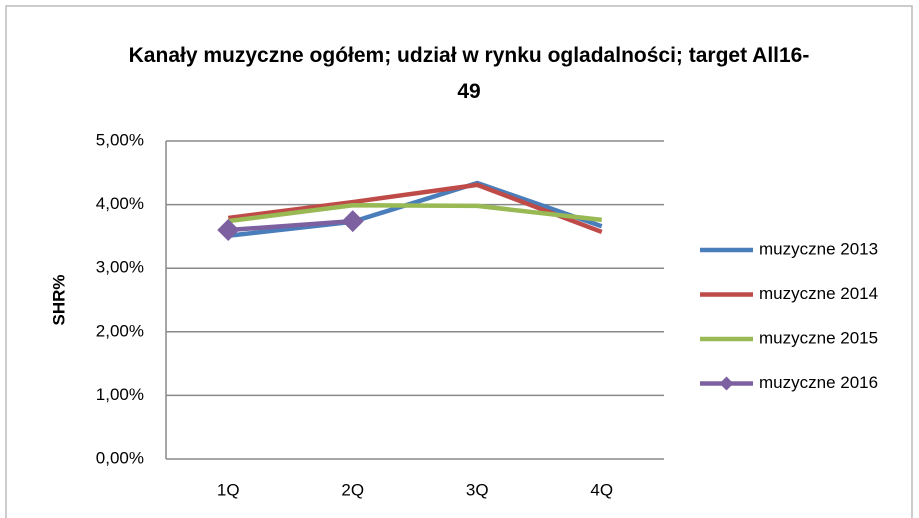 The width and height of the screenshot is (919, 518). Describe the element at coordinates (58, 299) in the screenshot. I see `y-axis-label: SHR%` at that location.